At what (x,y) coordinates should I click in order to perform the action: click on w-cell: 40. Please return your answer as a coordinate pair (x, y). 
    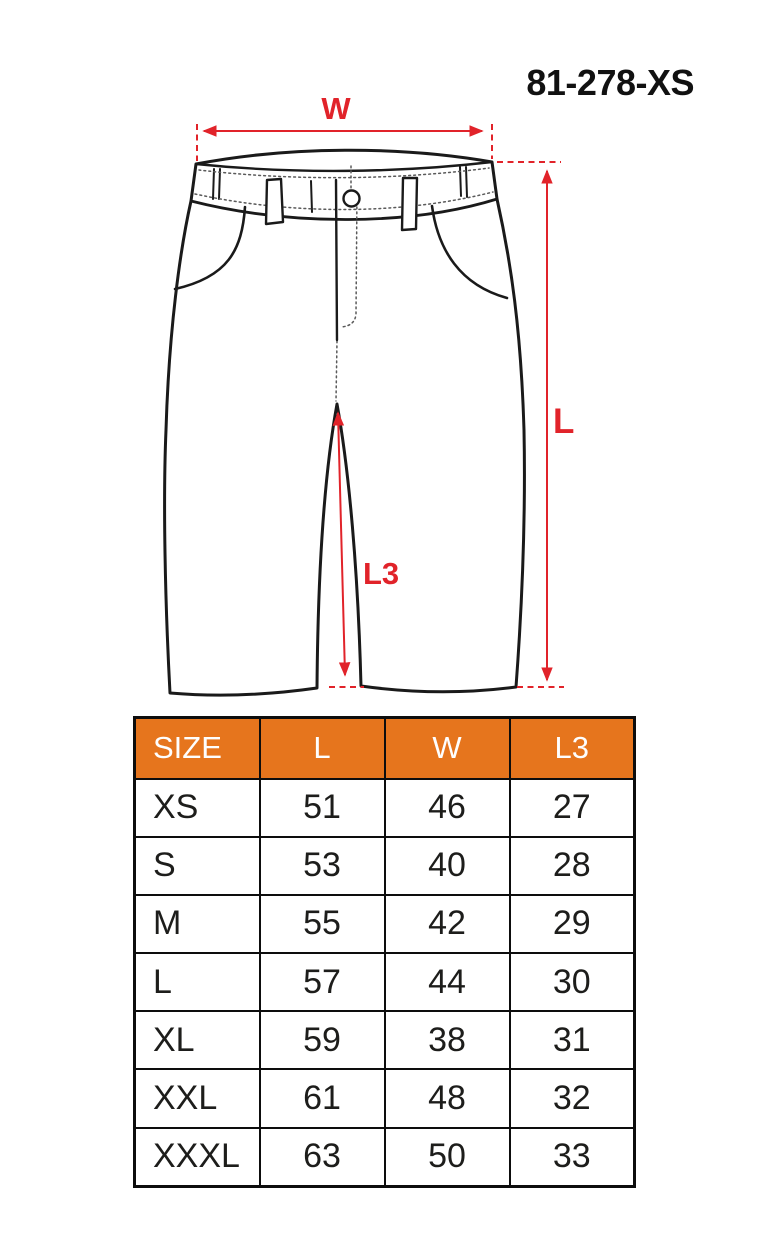
    Looking at the image, I should click on (447, 865).